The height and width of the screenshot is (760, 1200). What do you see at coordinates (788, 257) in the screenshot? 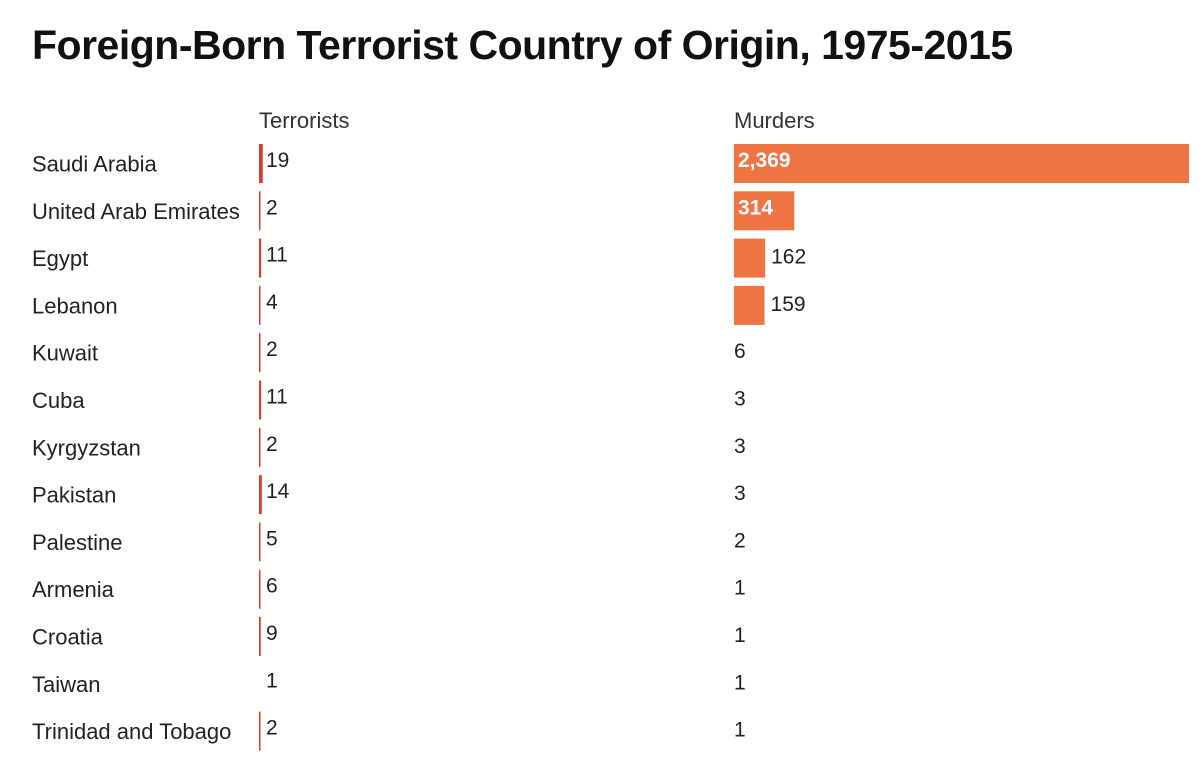
I see `murders-value-label: 162` at bounding box center [788, 257].